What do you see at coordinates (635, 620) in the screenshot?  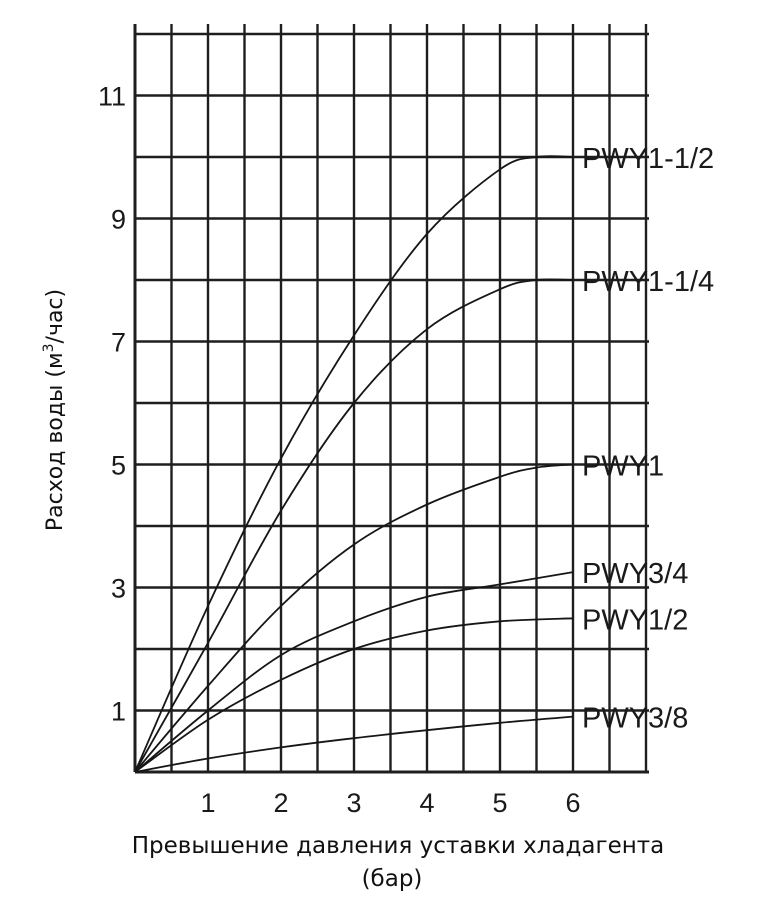 I see `series-label: PWY1/2` at bounding box center [635, 620].